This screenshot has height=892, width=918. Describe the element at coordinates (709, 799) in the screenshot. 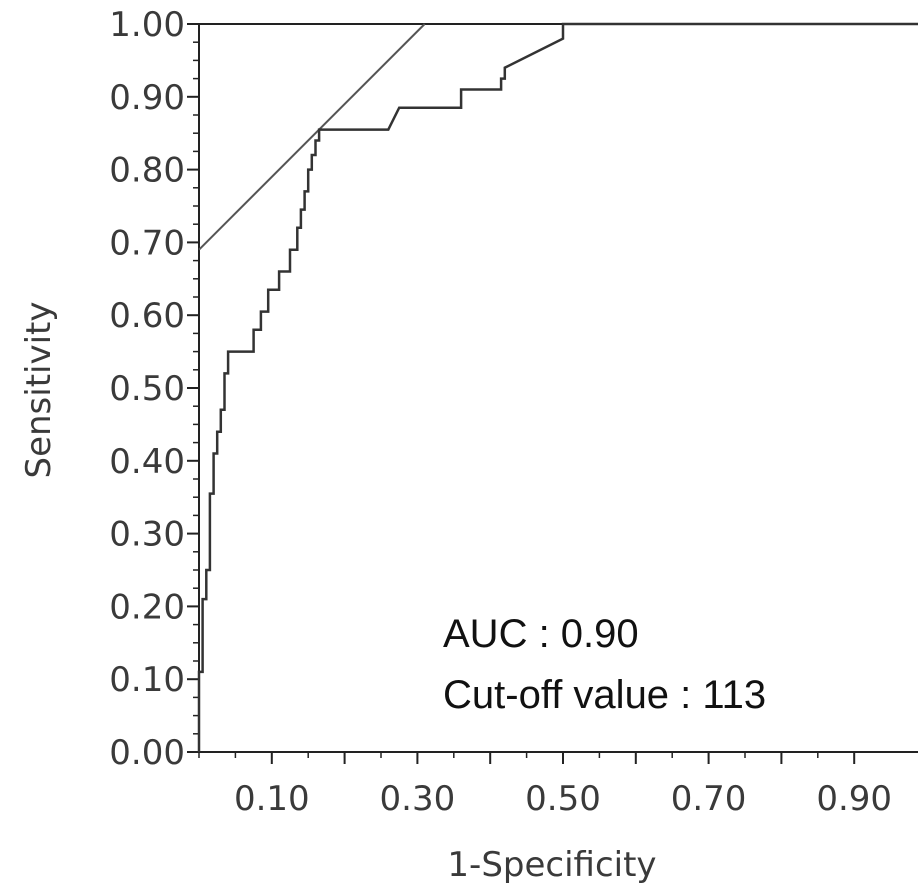

I see `x-tick-label: 0.70` at that location.